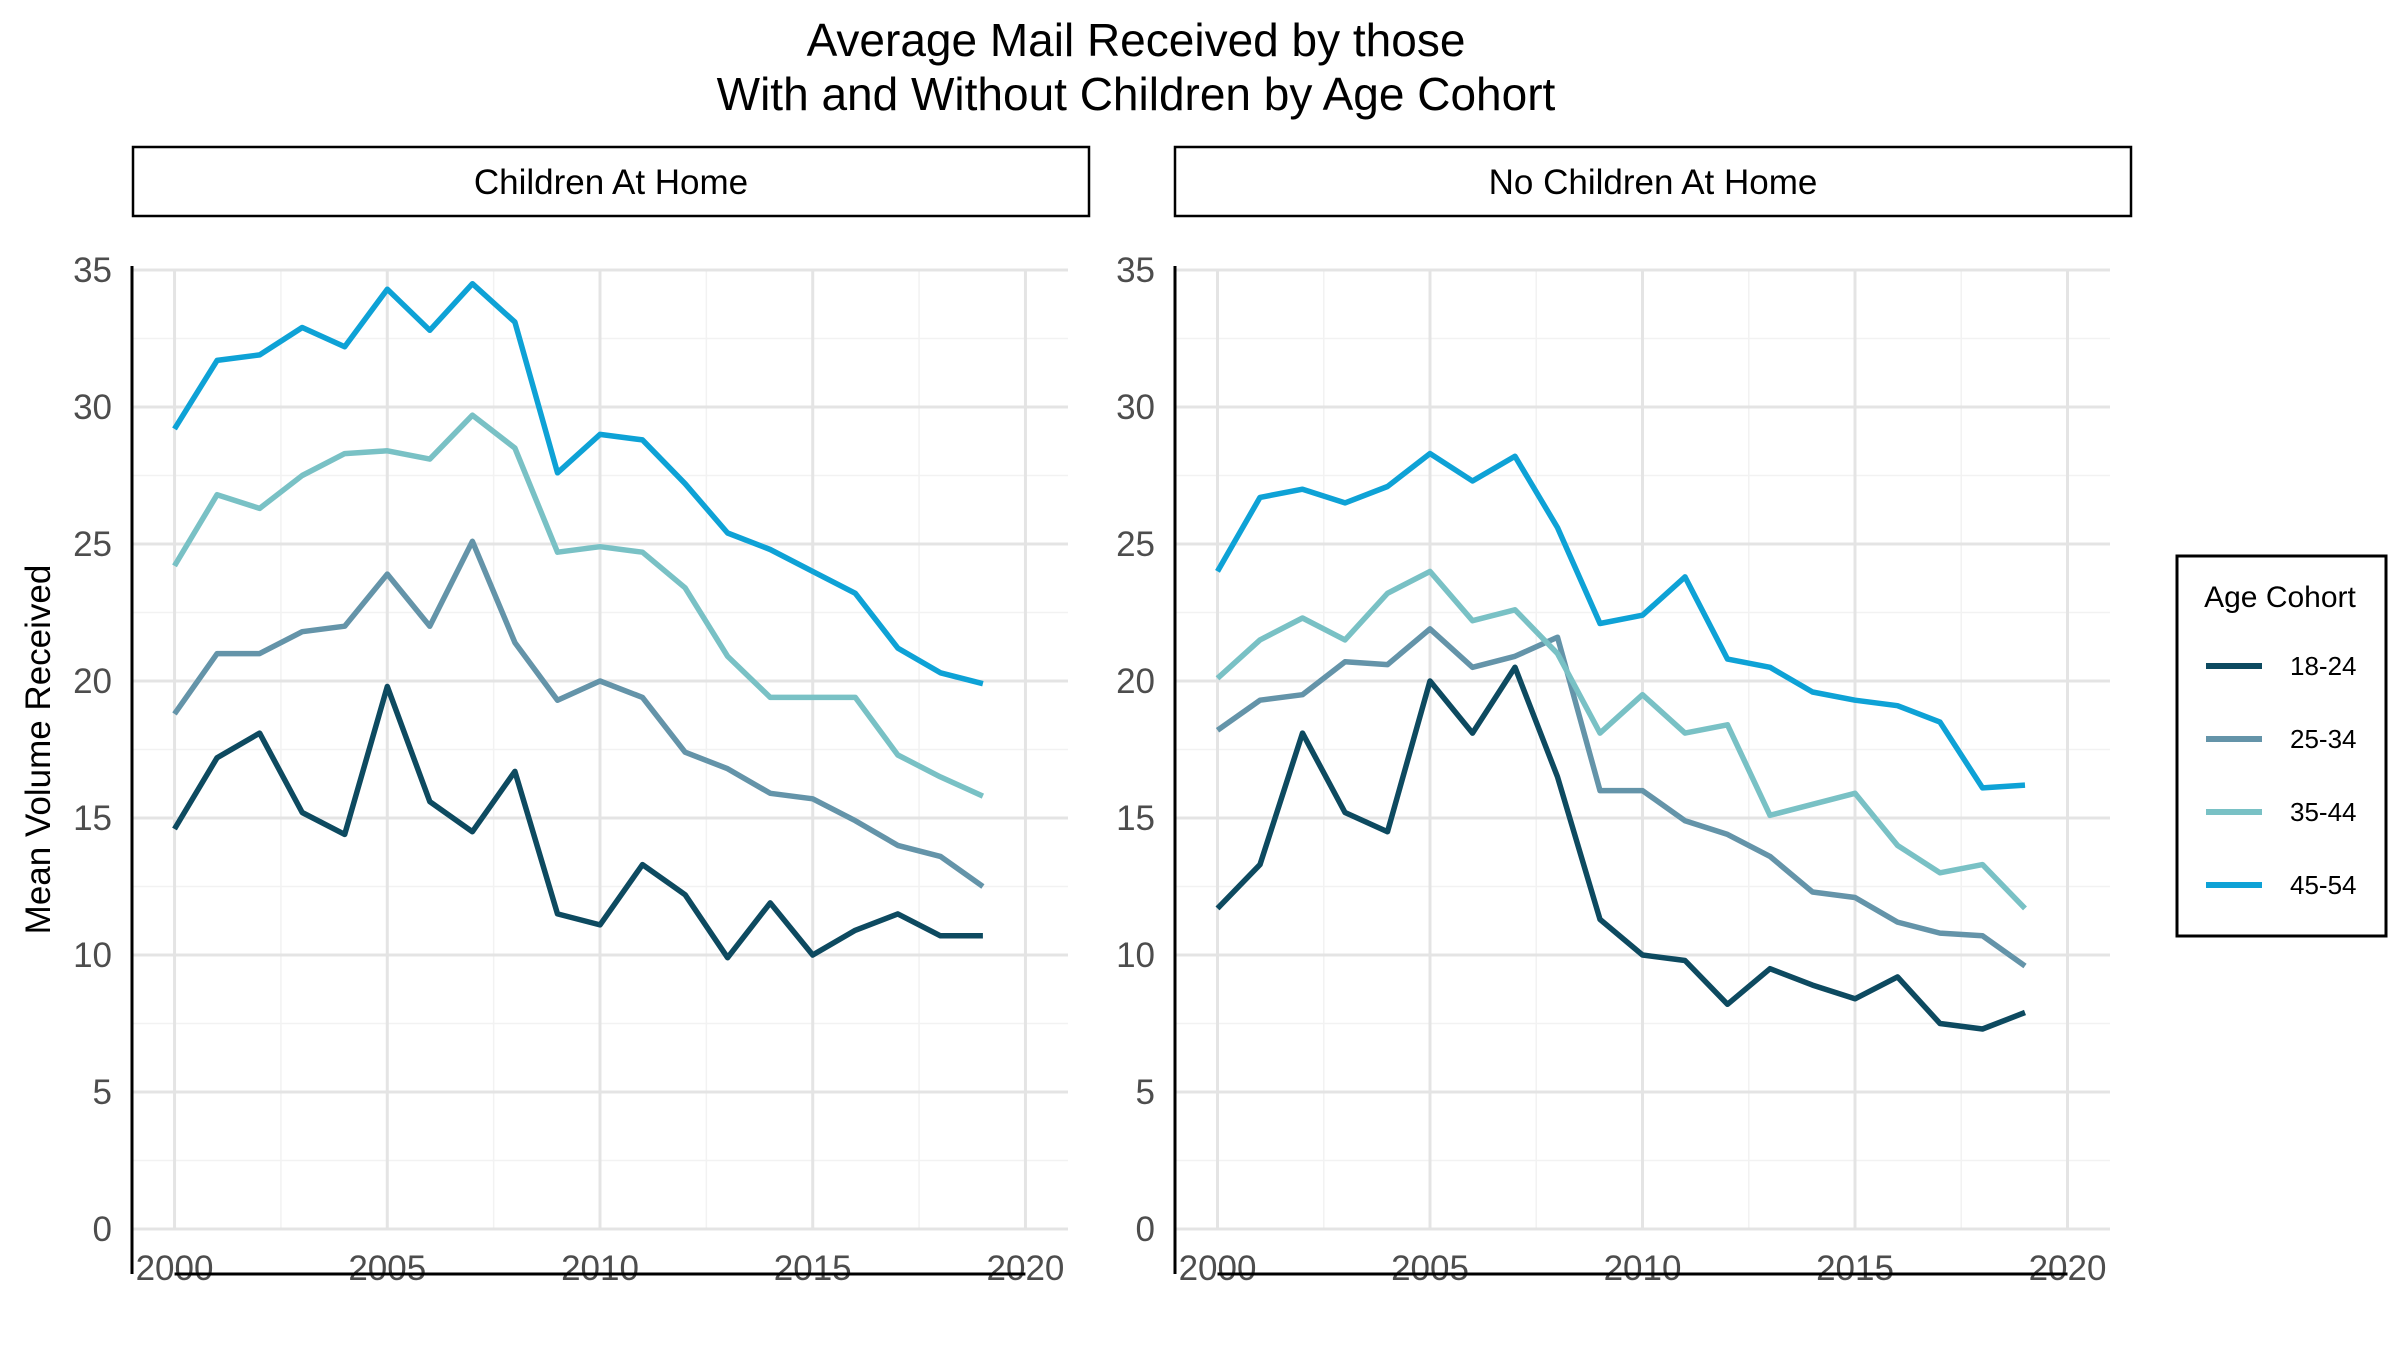 The width and height of the screenshot is (2400, 1355). I want to click on legend-title: Age Cohort, so click(2280, 597).